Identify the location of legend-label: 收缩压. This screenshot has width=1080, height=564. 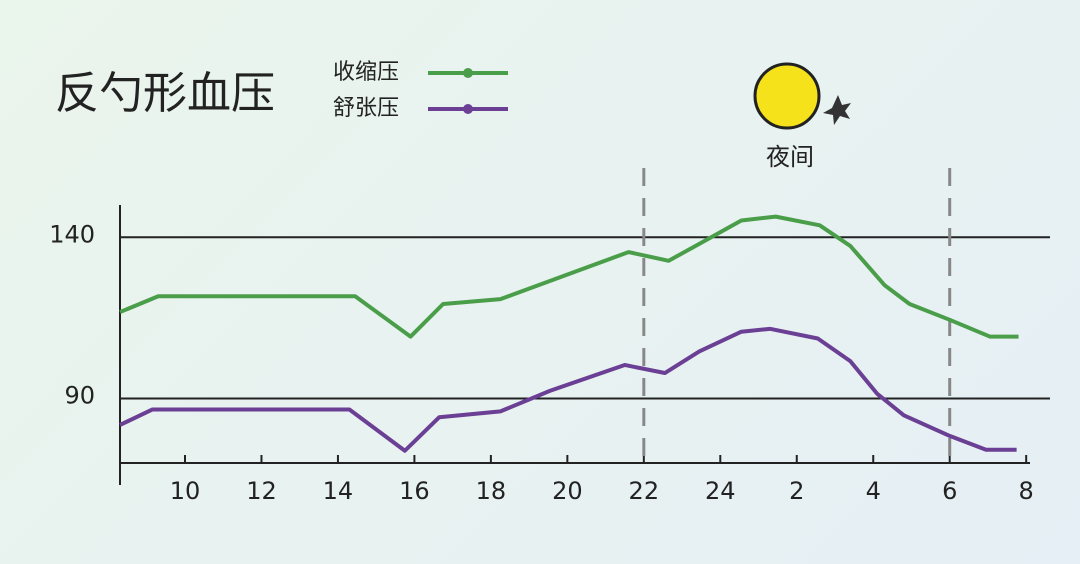
(366, 72).